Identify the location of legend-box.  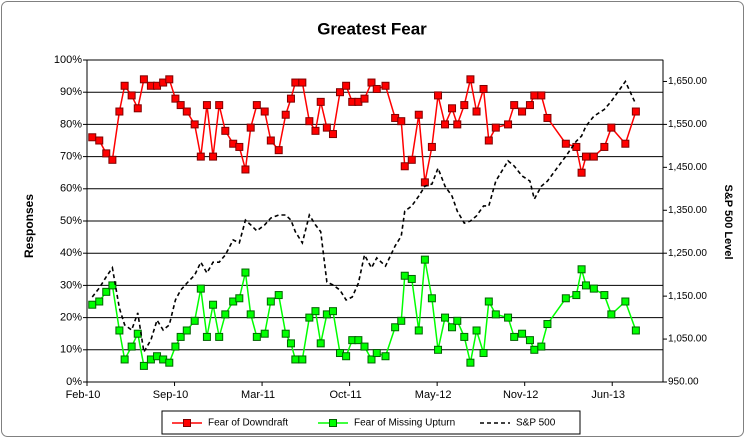
(371, 422).